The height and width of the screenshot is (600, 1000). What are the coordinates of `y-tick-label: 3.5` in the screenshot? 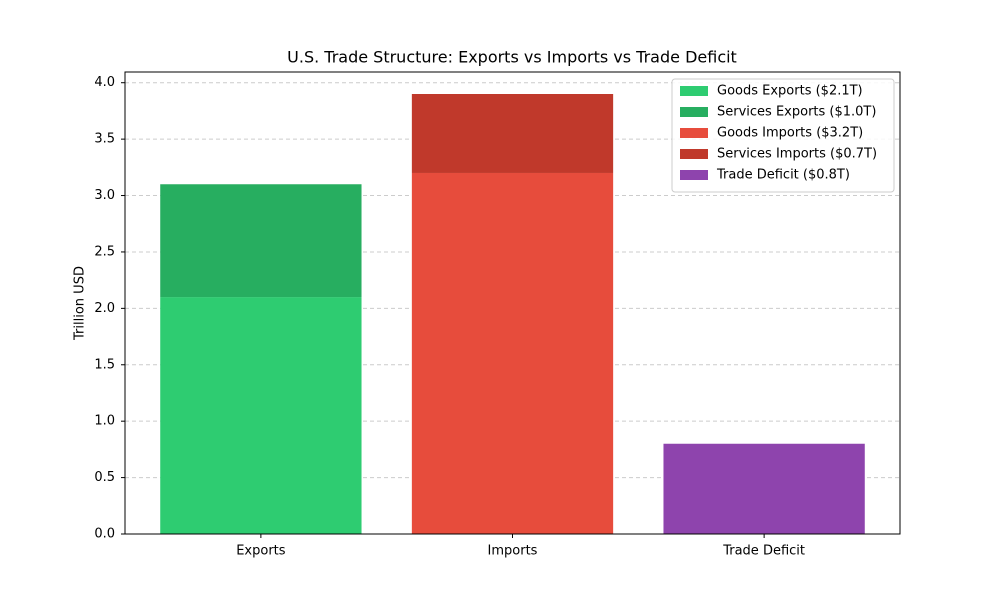 It's located at (104, 139).